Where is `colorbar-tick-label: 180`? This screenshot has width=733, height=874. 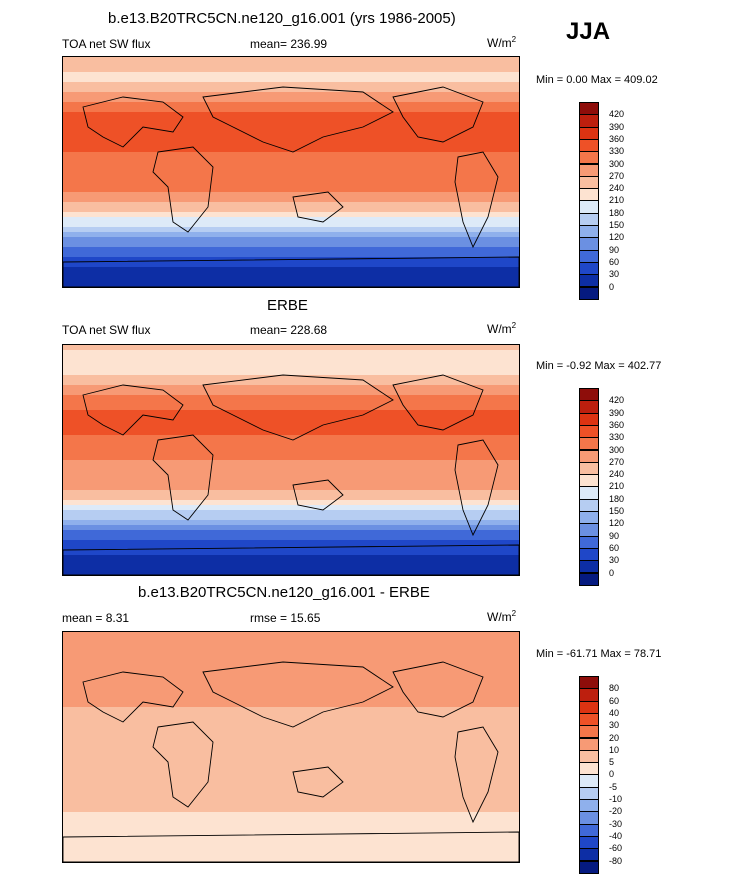
colorbar-tick-label: 180 is located at coordinates (617, 498).